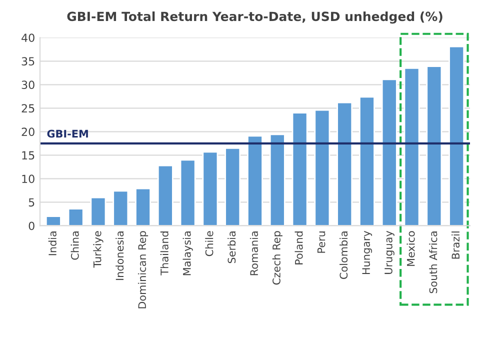 The image size is (500, 342). What do you see at coordinates (28, 132) in the screenshot?
I see `y-tick-label: 20` at bounding box center [28, 132].